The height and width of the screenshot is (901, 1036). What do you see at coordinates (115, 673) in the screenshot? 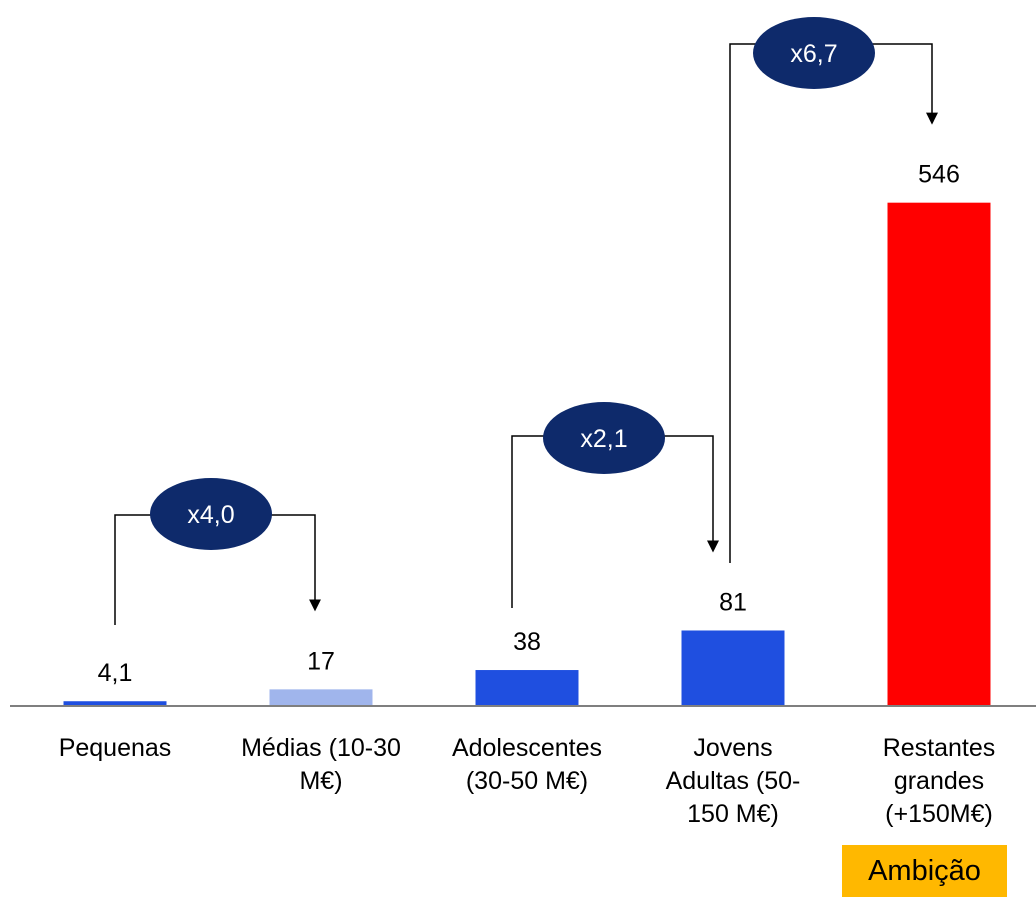
I see `value-label-0: 4,1` at bounding box center [115, 673].